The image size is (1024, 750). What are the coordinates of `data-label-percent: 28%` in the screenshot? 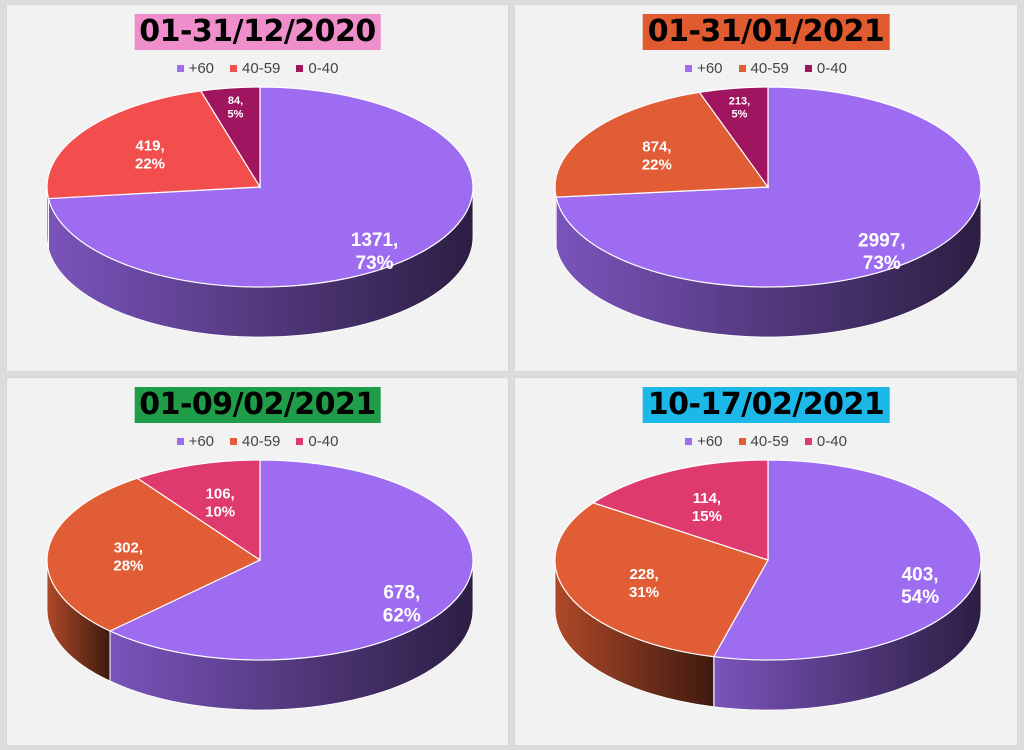 It's located at (128, 566).